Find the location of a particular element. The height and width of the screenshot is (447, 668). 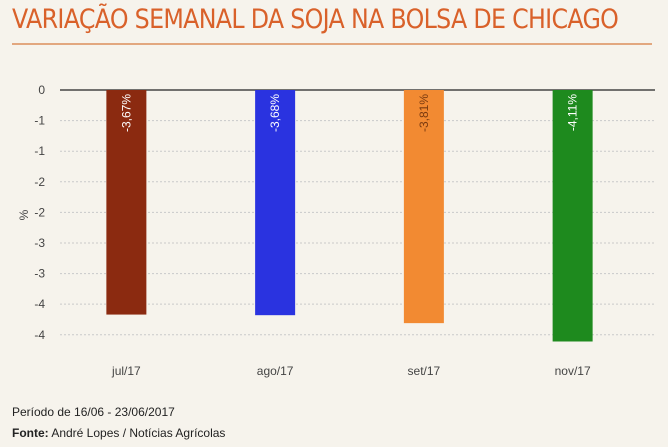

title-divider is located at coordinates (332, 44).